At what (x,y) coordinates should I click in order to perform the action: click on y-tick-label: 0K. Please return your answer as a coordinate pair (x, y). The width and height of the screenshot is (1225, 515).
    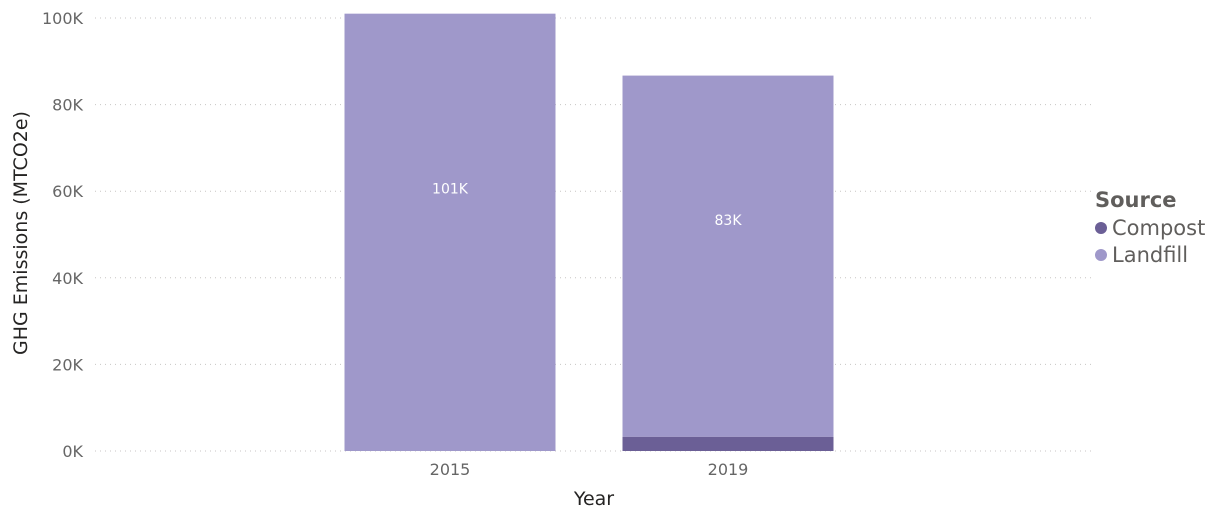
    Looking at the image, I should click on (72, 451).